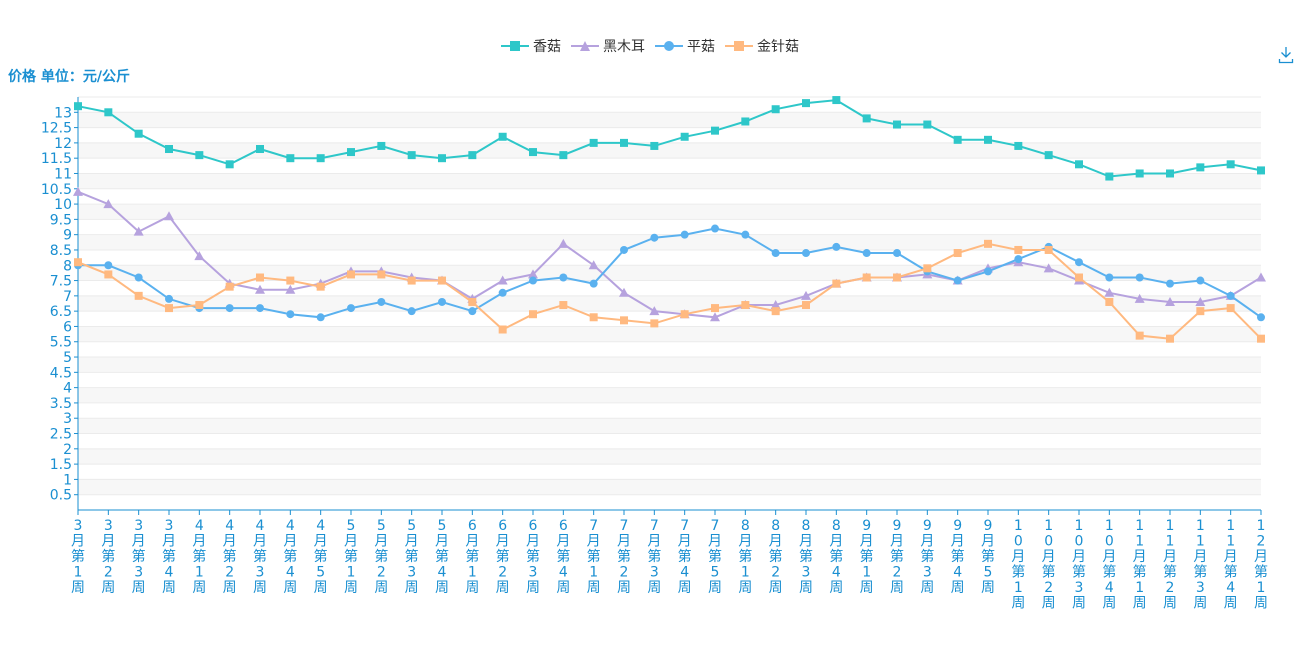 The width and height of the screenshot is (1300, 650). I want to click on x-tick-label: 4 月第 1 周, so click(199, 557).